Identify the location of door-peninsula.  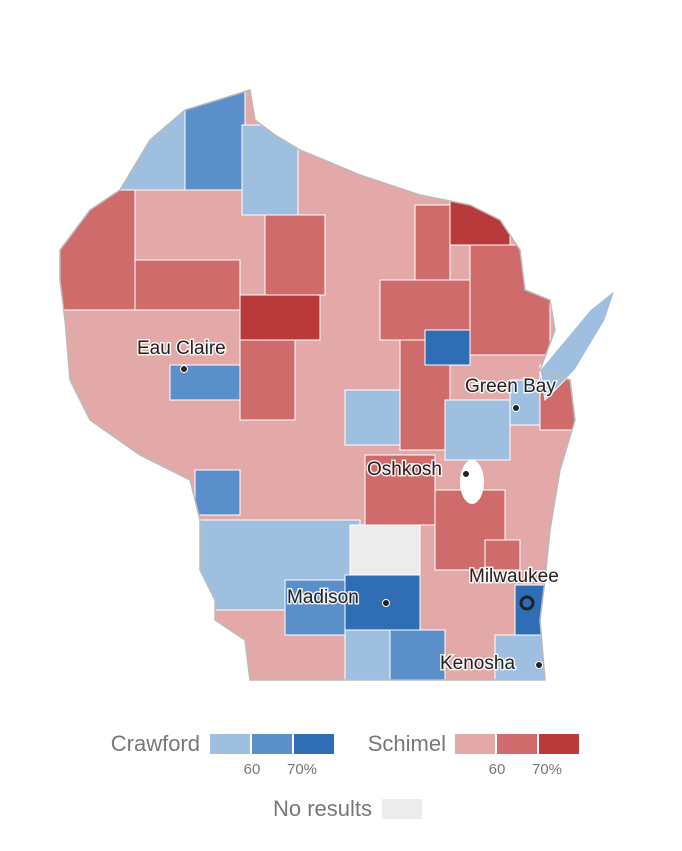
(578, 345).